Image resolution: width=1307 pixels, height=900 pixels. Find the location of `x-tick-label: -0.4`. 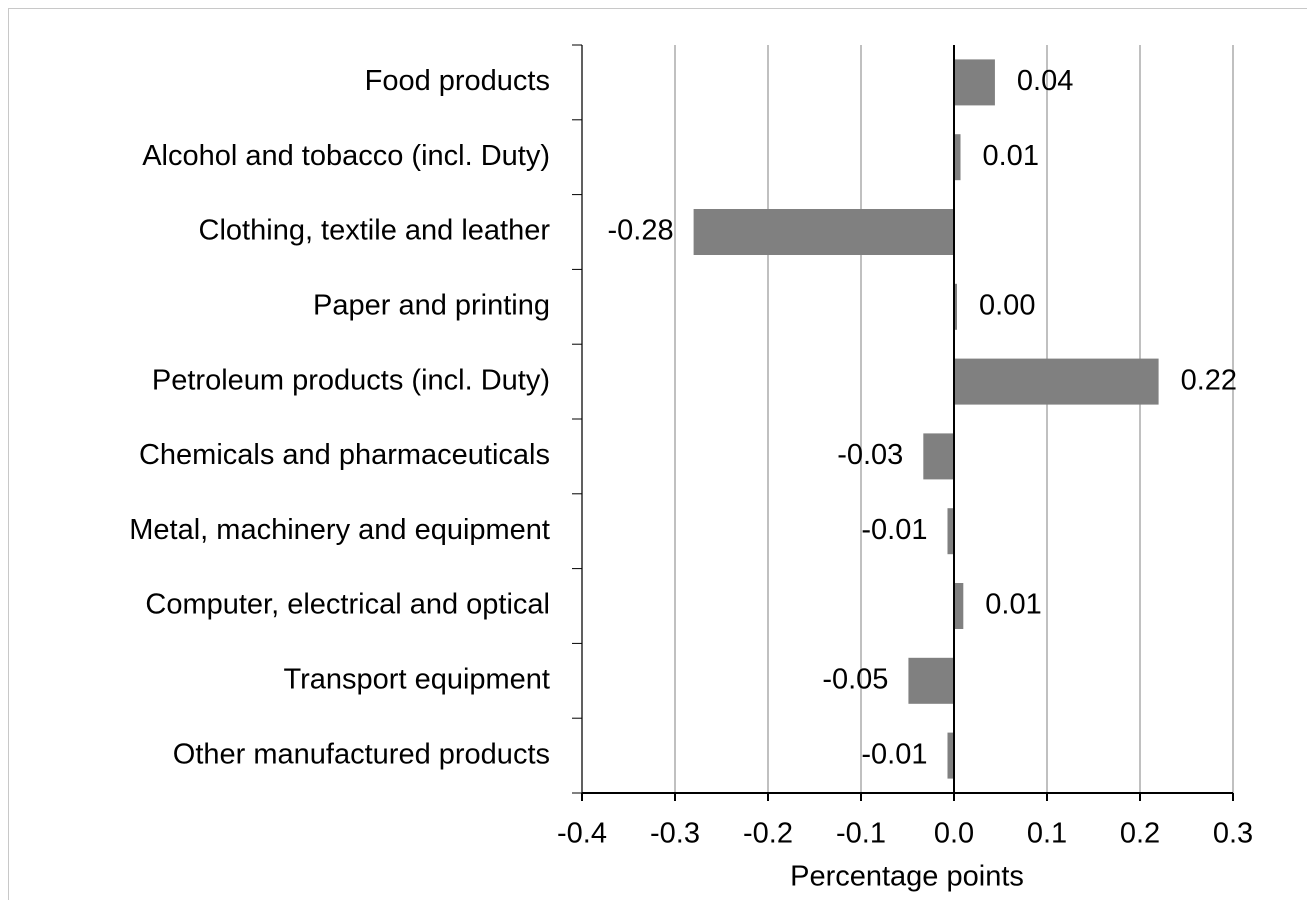

x-tick-label: -0.4 is located at coordinates (582, 834).